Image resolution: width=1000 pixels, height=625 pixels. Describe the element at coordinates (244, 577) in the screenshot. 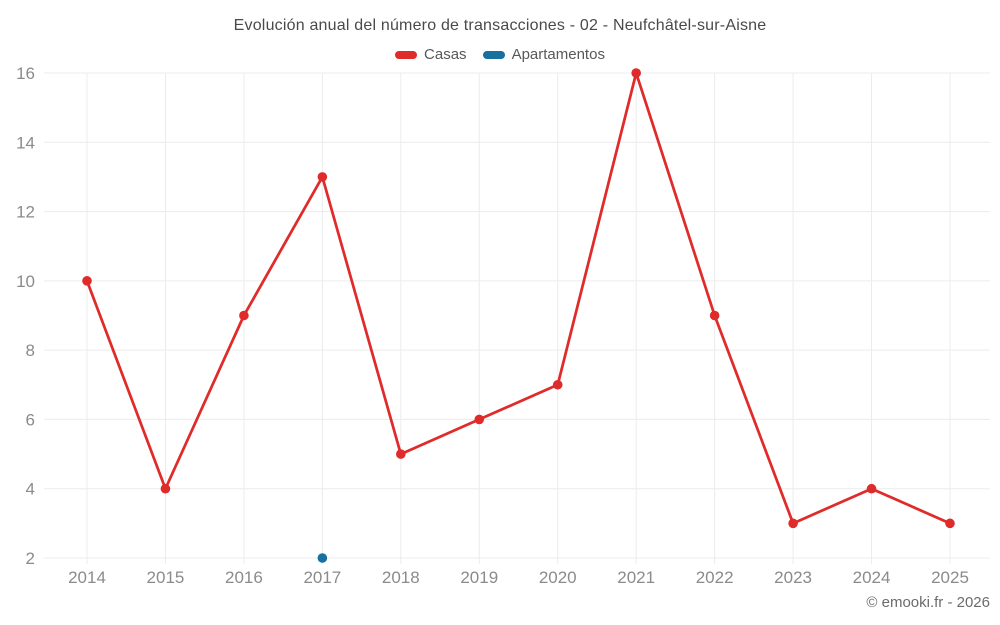

I see `x-axis-tick-label: 2016` at that location.